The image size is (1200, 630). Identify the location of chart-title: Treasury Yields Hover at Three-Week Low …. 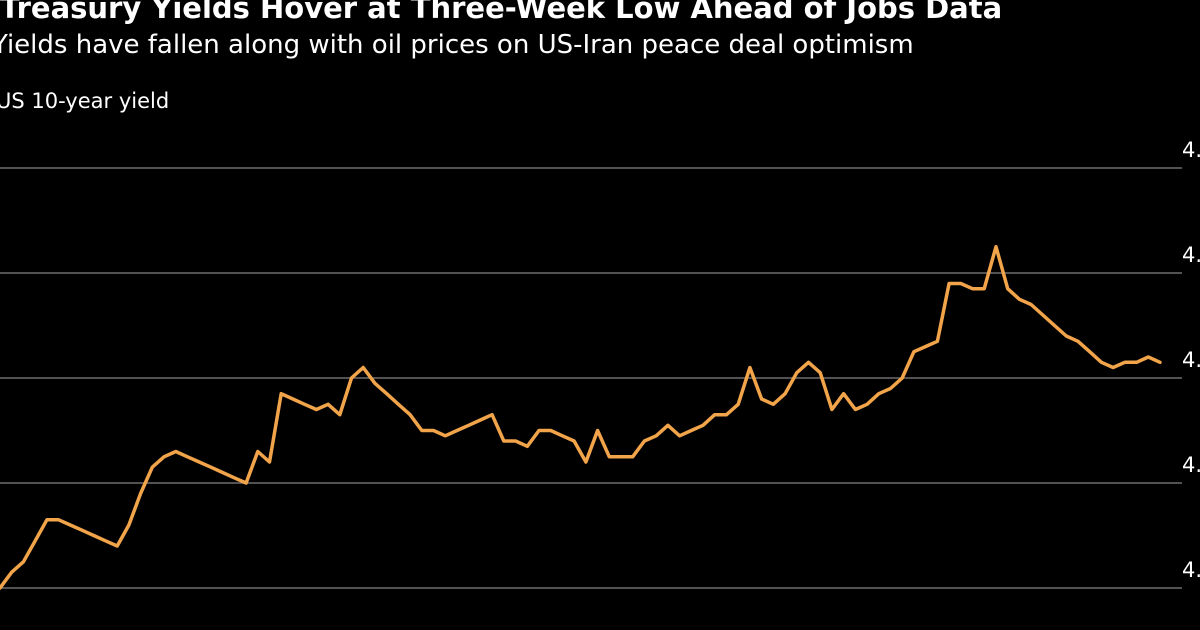
(501, 12).